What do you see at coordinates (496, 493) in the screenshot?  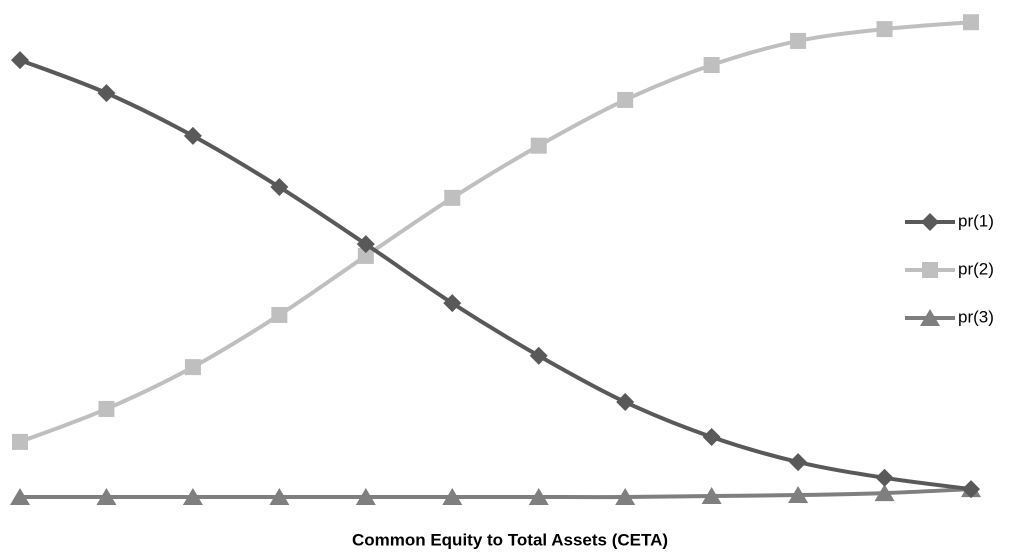 I see `series-line` at bounding box center [496, 493].